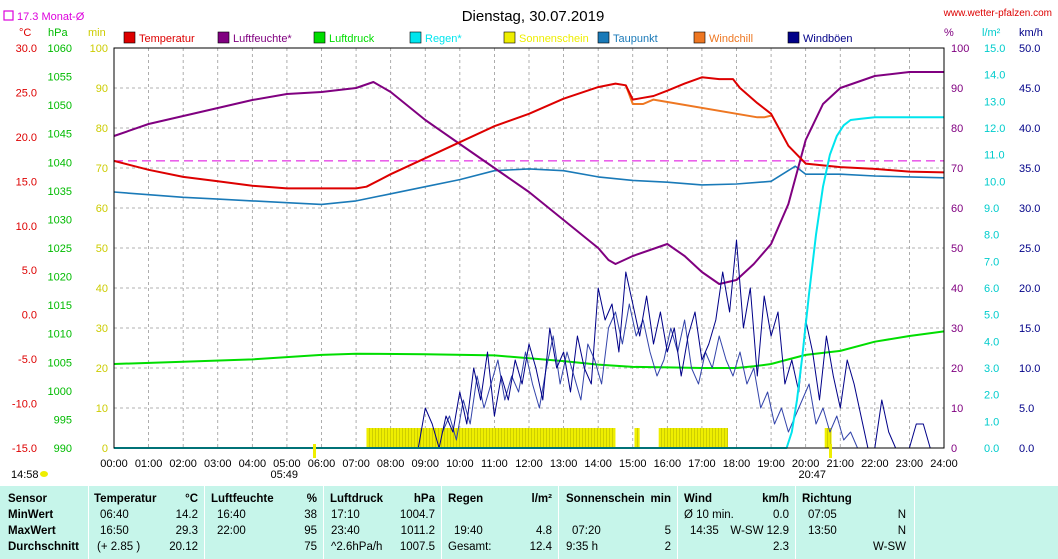 This screenshot has width=1058, height=559. I want to click on legend-label: Luftfeuchte*, so click(262, 39).